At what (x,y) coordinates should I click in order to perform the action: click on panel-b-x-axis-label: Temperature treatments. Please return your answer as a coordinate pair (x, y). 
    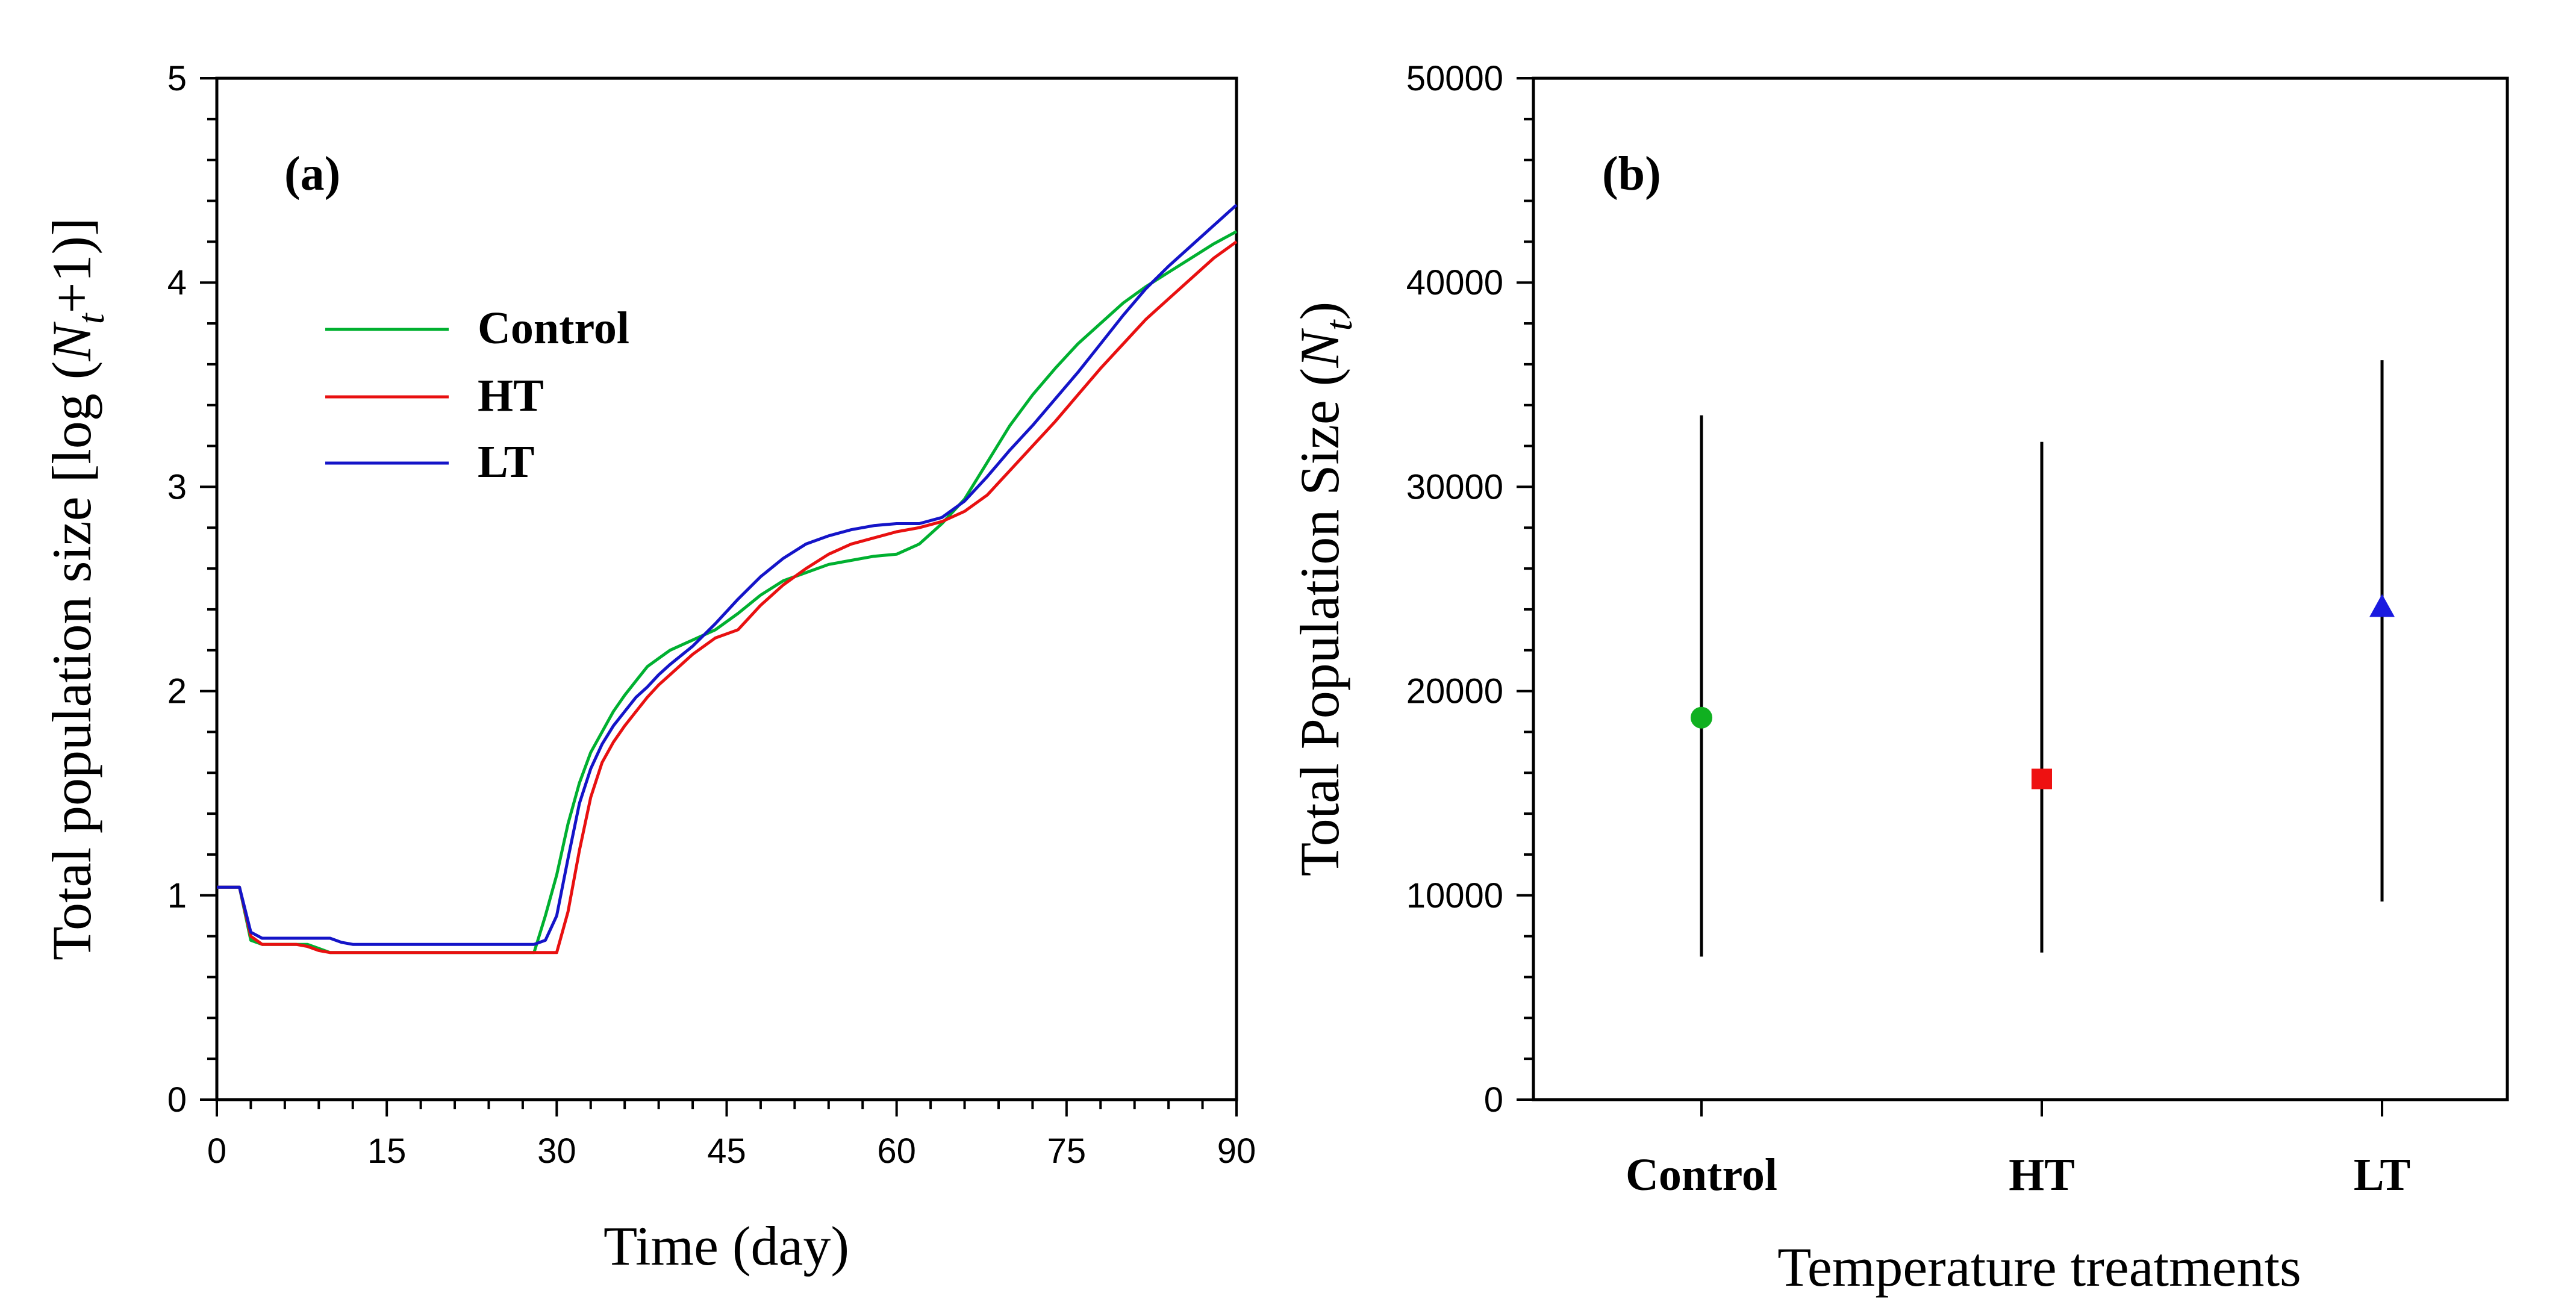
    Looking at the image, I should click on (2039, 1267).